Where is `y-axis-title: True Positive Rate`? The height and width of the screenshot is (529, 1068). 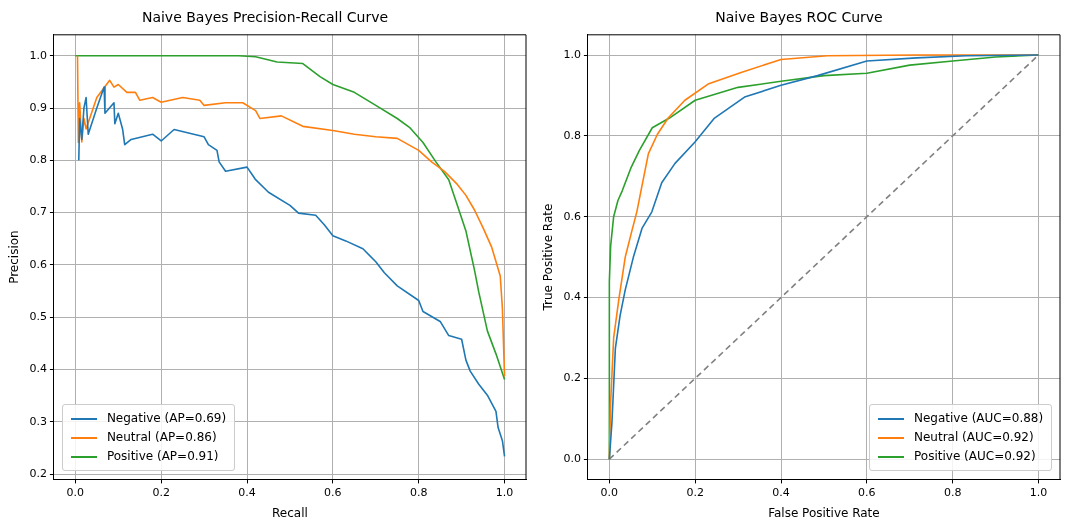 y-axis-title: True Positive Rate is located at coordinates (548, 257).